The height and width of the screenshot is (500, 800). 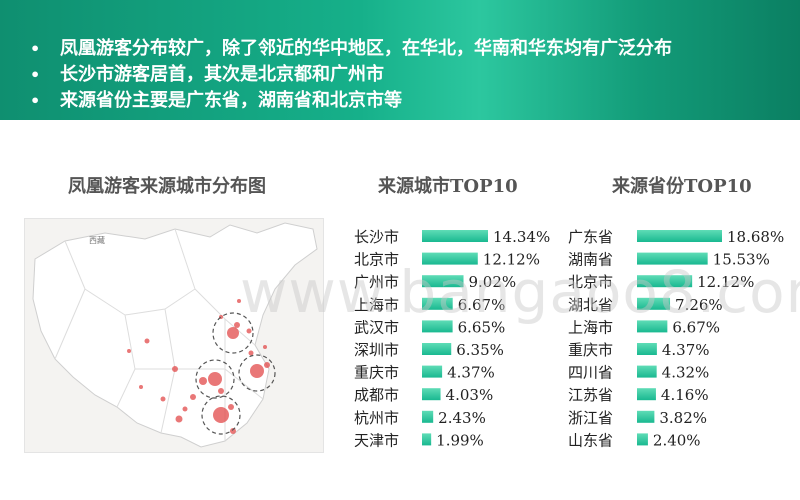 I want to click on summary-item: • 长沙市游客居首，其次是北京都和广州市, so click(x=207, y=74).